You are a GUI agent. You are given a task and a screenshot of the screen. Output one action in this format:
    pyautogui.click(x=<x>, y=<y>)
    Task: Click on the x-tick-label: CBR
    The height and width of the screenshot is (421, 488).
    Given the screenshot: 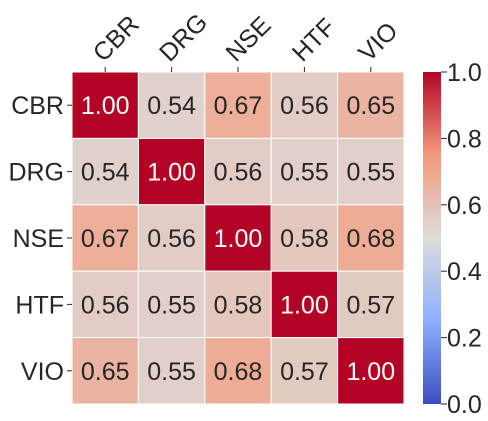 What is the action you would take?
    pyautogui.click(x=116, y=38)
    